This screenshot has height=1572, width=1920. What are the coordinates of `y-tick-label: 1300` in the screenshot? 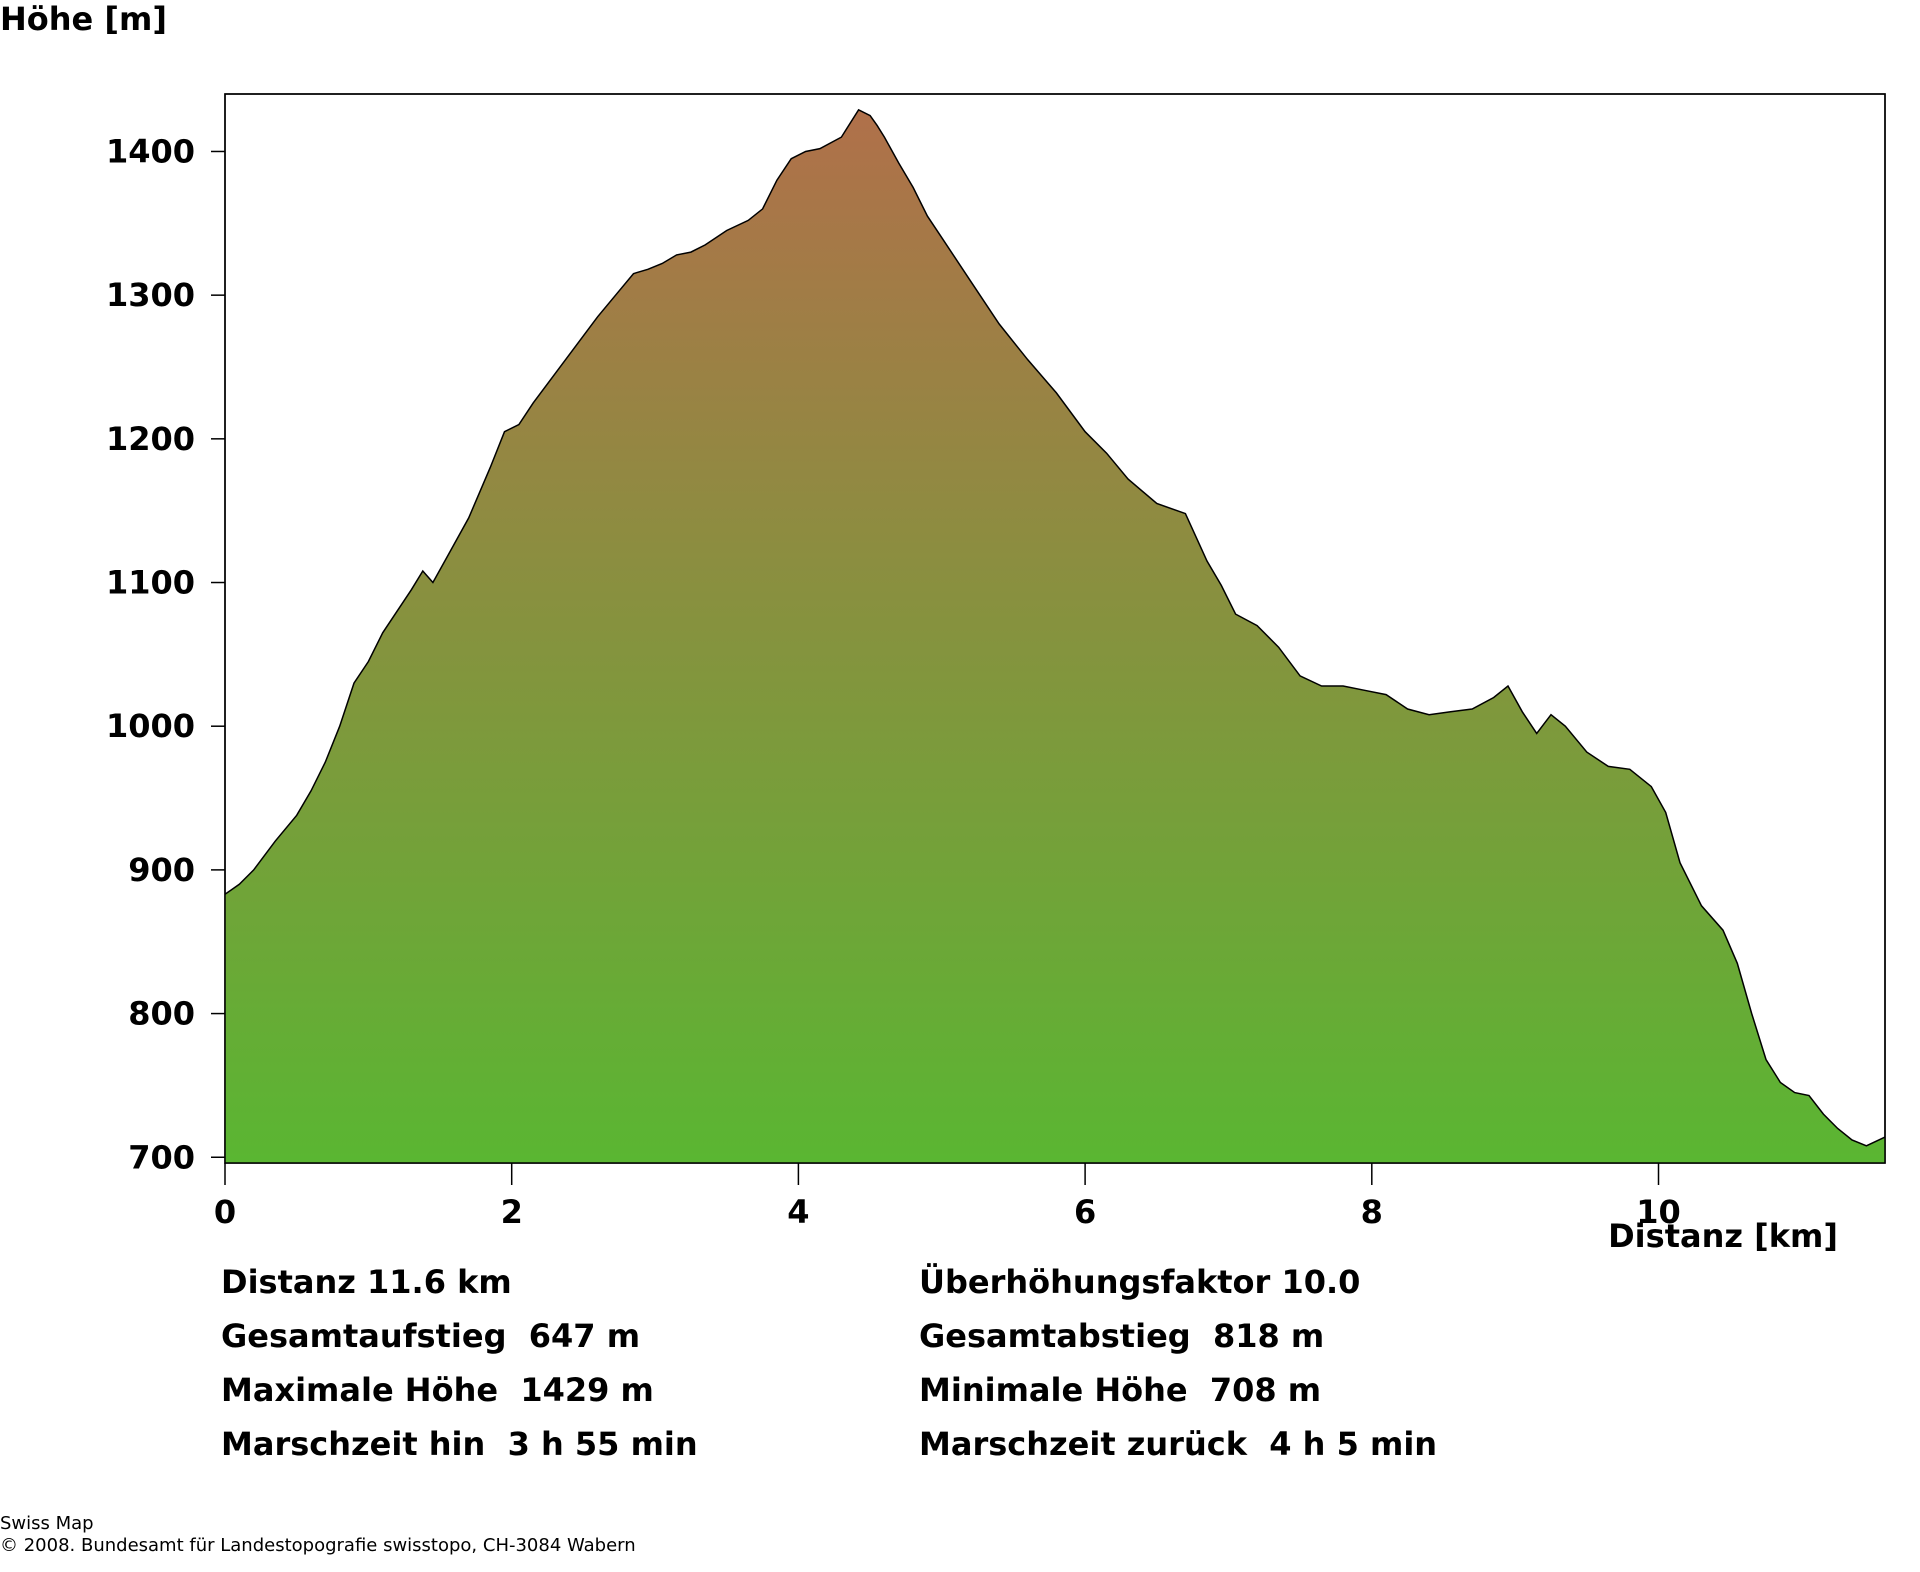 It's located at (150, 295).